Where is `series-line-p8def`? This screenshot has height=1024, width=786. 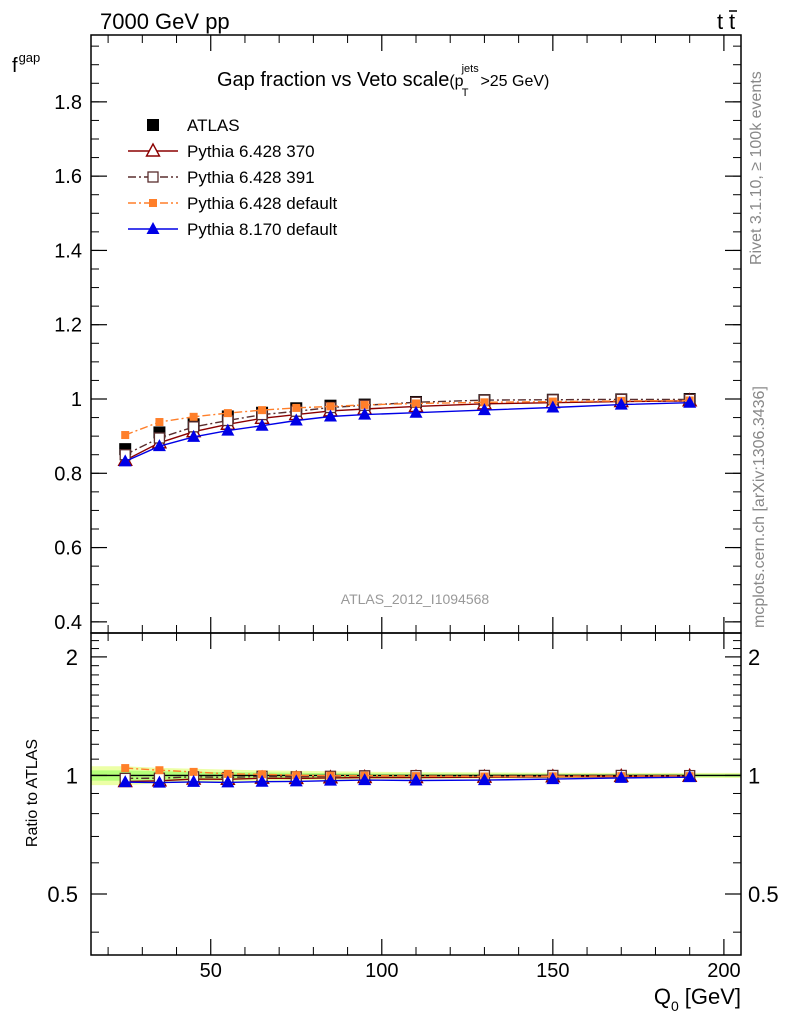
series-line-p8def is located at coordinates (407, 432).